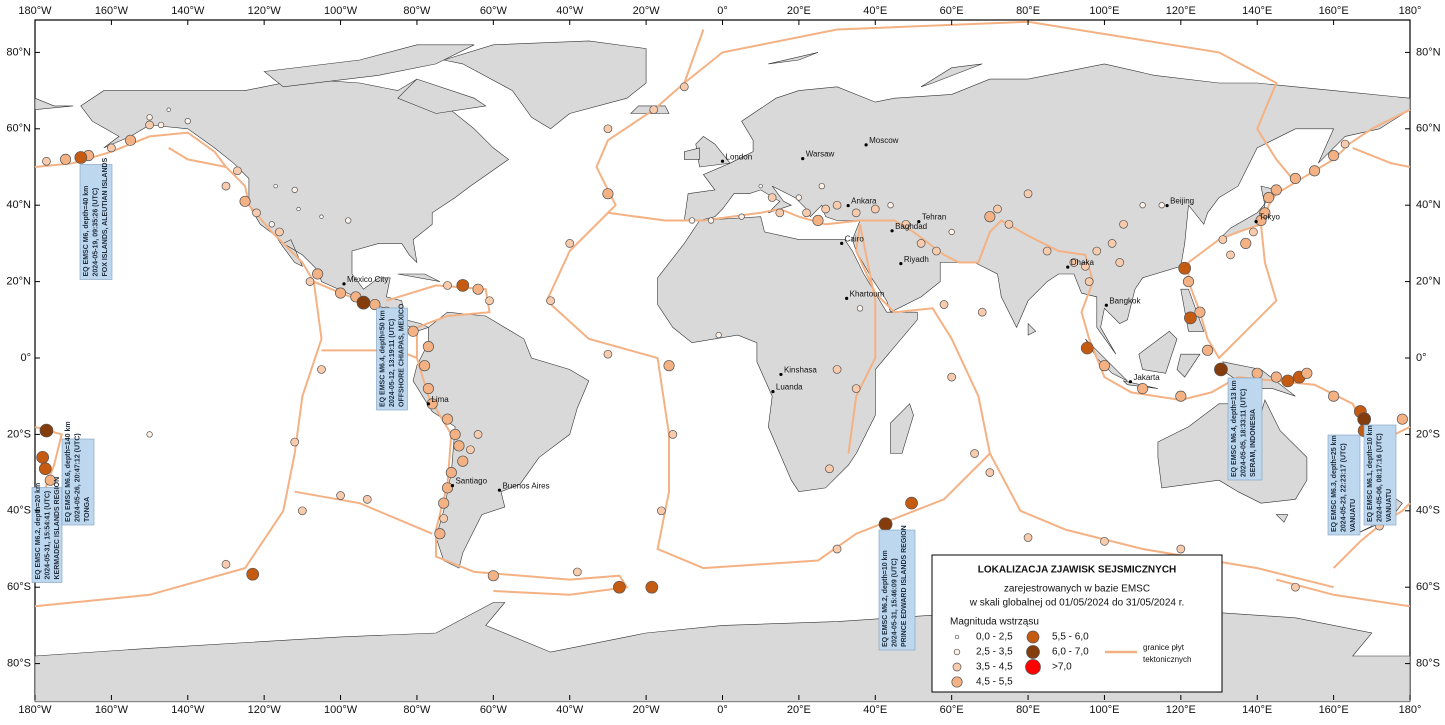 The image size is (1445, 725). I want to click on lat-tick-label: 20°S, so click(1428, 434).